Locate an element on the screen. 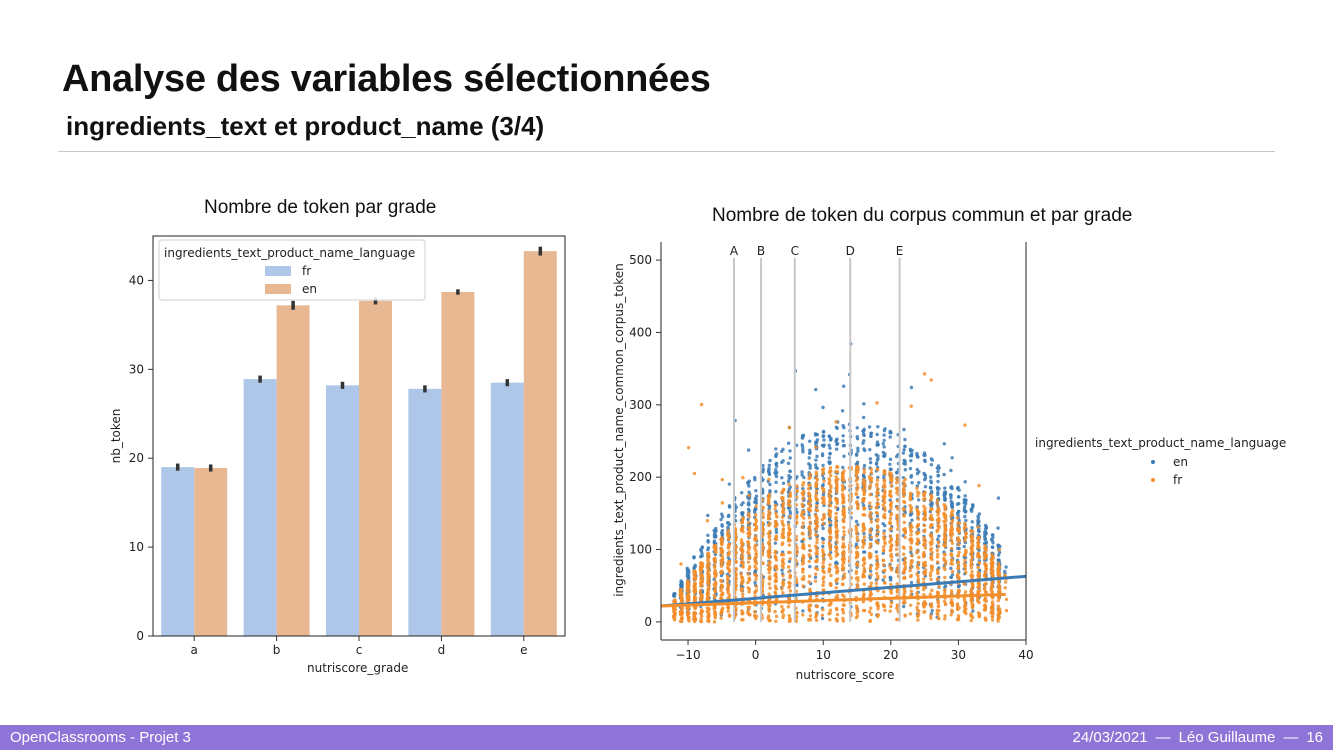 The image size is (1333, 750). y-tick-label: 400 is located at coordinates (640, 332).